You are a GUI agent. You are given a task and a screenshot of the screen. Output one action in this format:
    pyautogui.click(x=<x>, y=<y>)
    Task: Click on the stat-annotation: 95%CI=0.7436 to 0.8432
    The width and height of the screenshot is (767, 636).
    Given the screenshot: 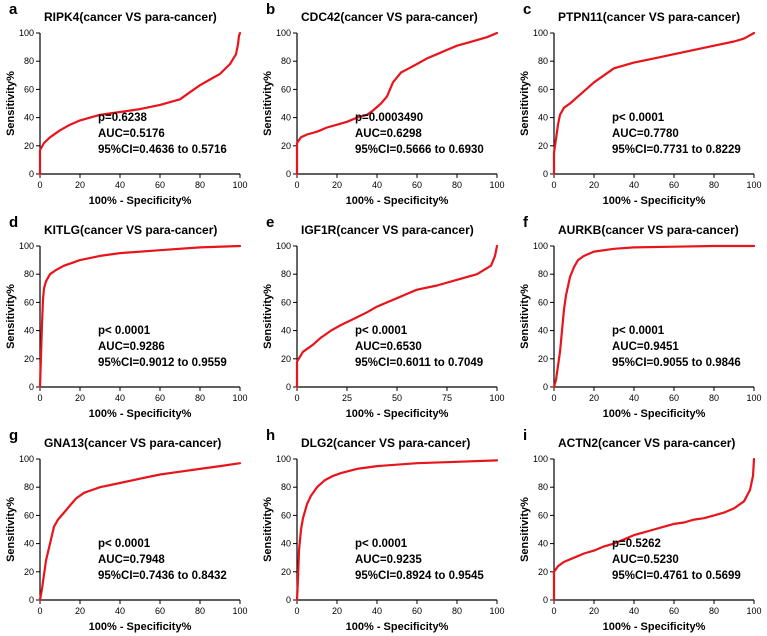 What is the action you would take?
    pyautogui.click(x=162, y=576)
    